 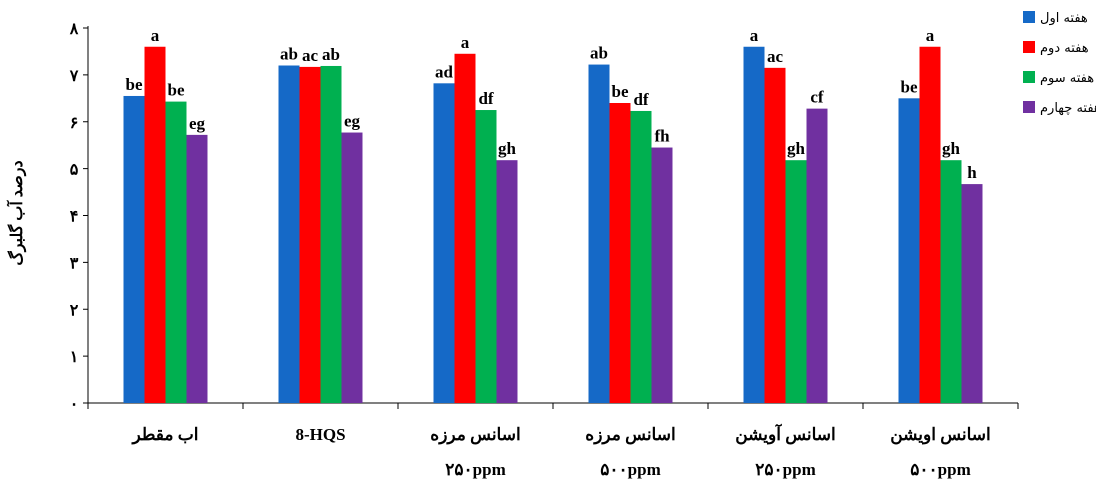 What do you see at coordinates (164, 435) in the screenshot?
I see `x-category-label: اب مقطر` at bounding box center [164, 435].